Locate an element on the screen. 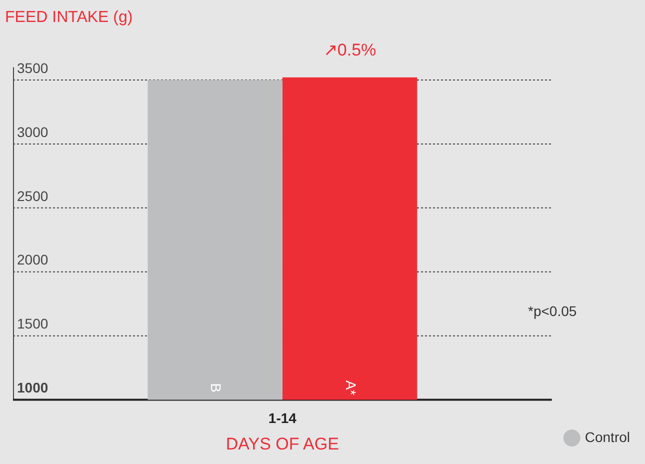 This screenshot has width=645, height=464. y-tick-label: 3500 is located at coordinates (32, 68).